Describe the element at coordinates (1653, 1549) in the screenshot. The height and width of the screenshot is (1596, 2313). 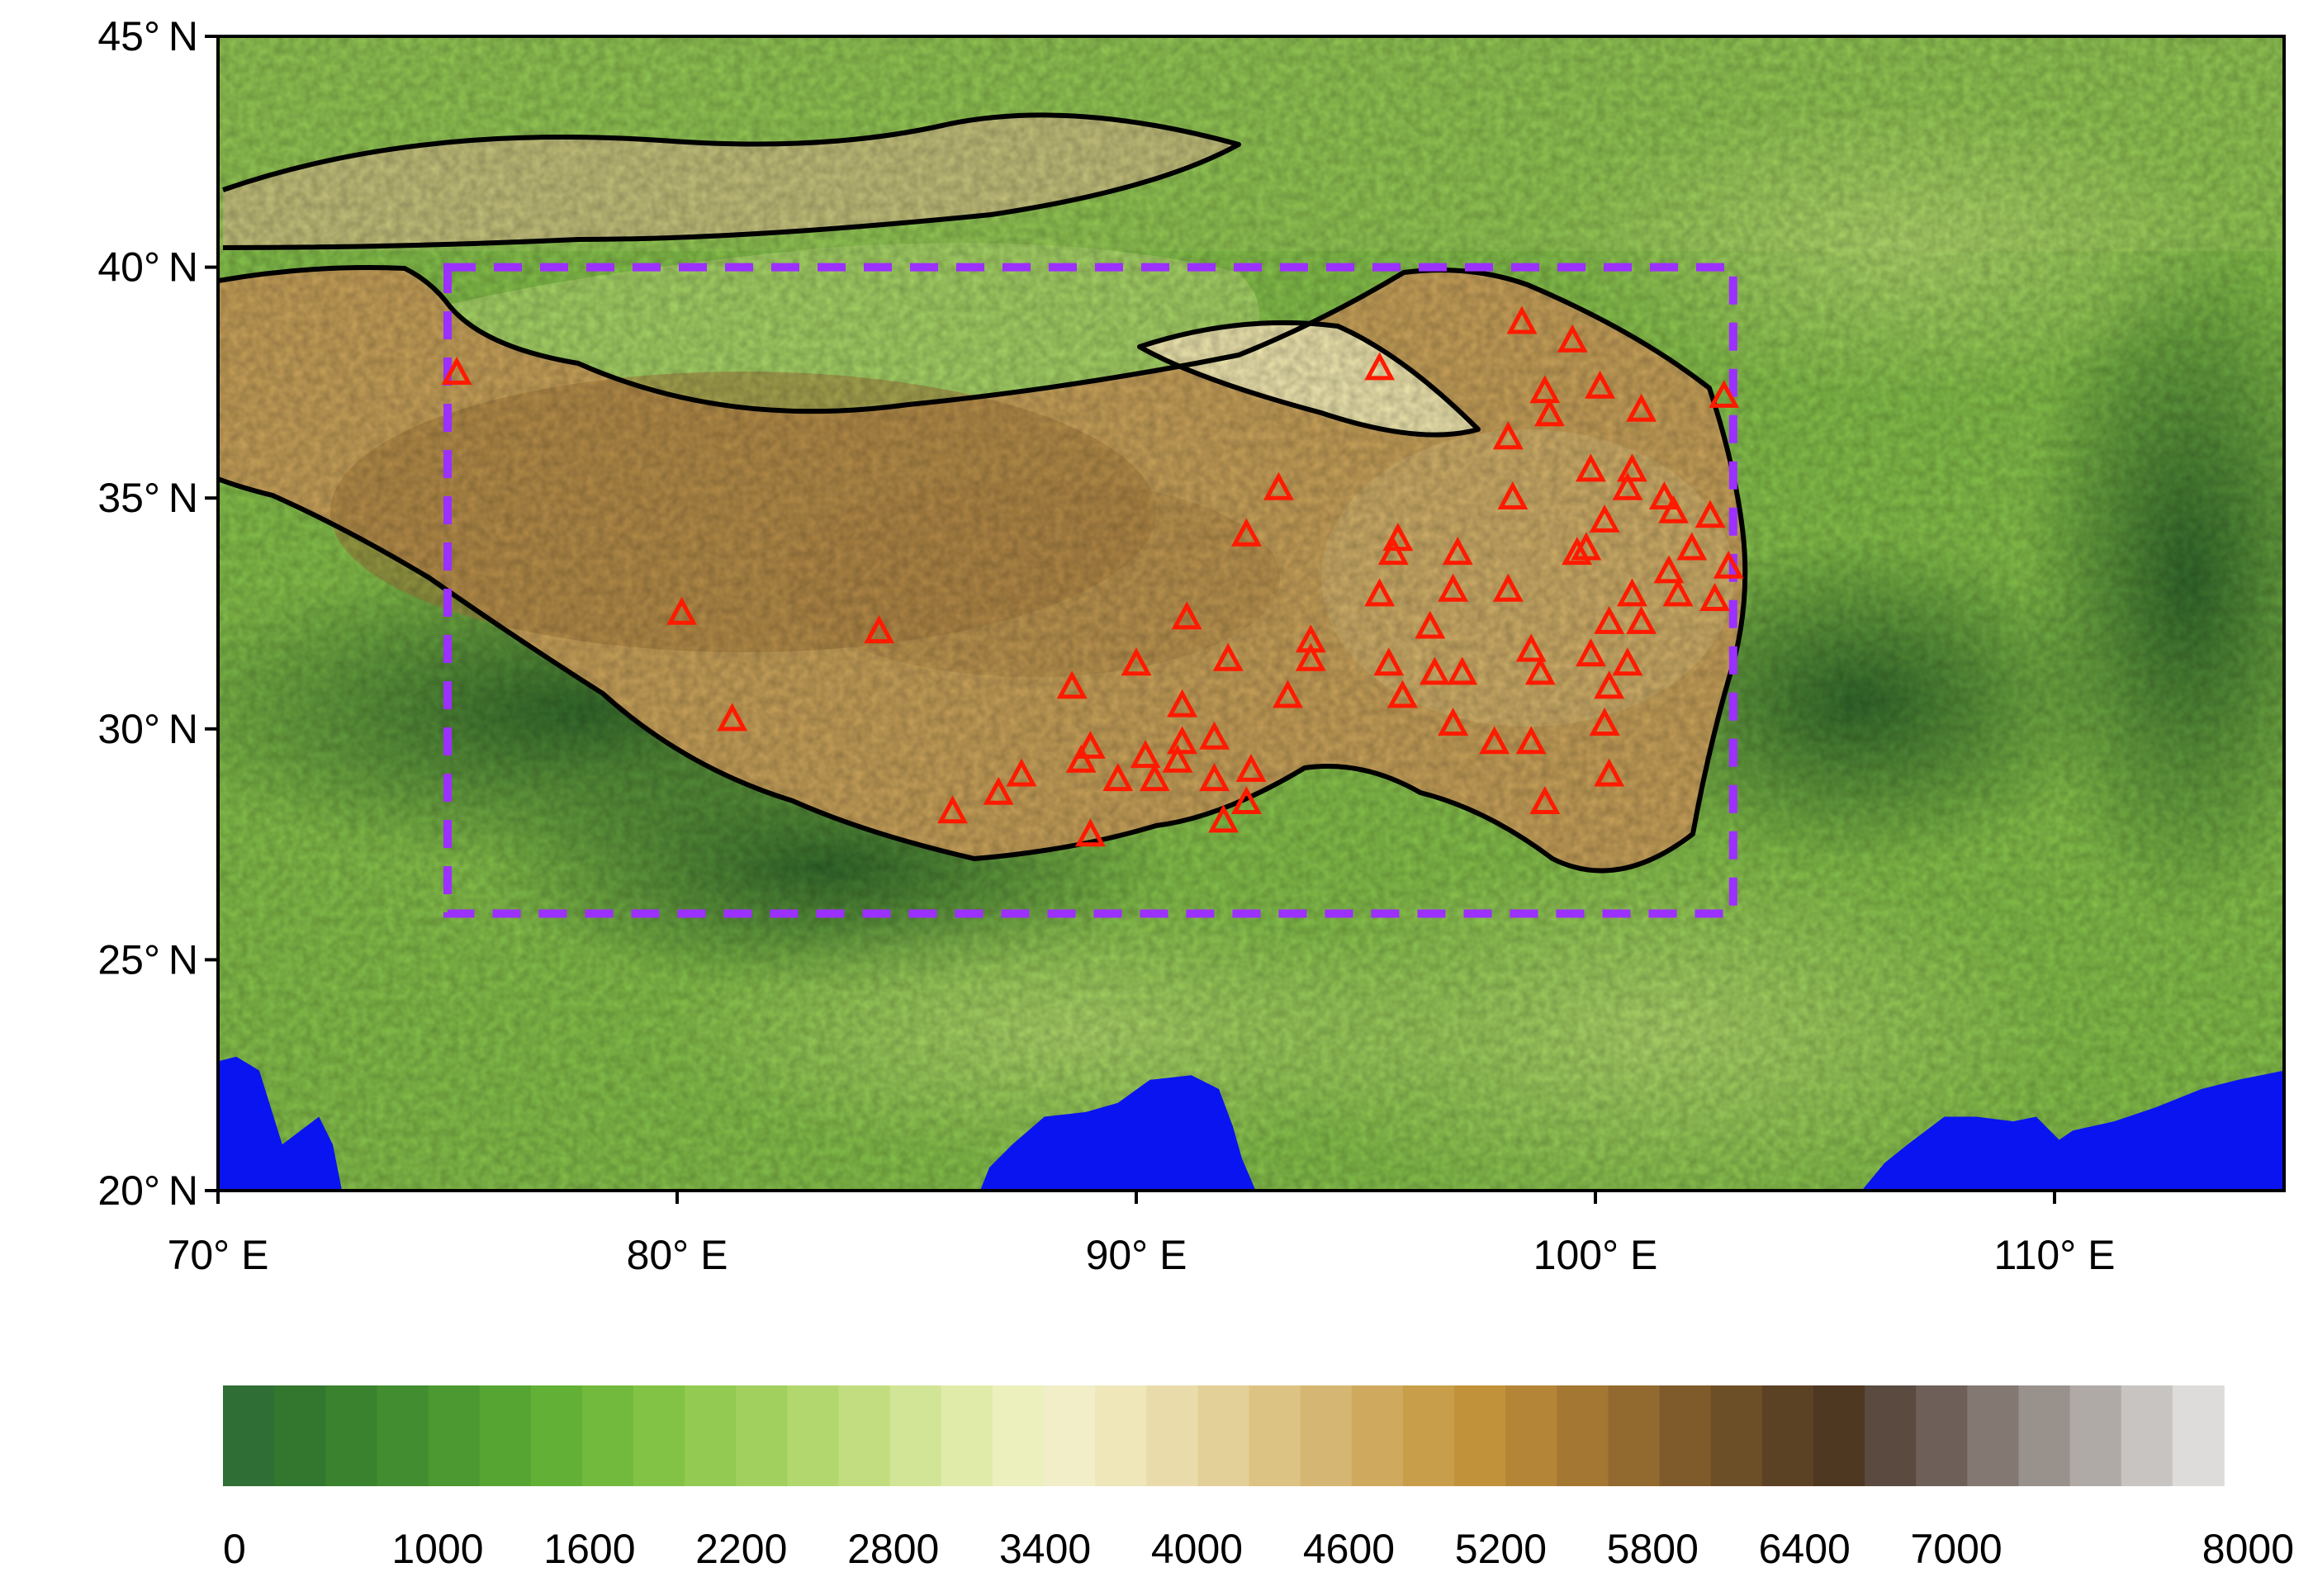
I see `colorbar-label: 5800` at that location.